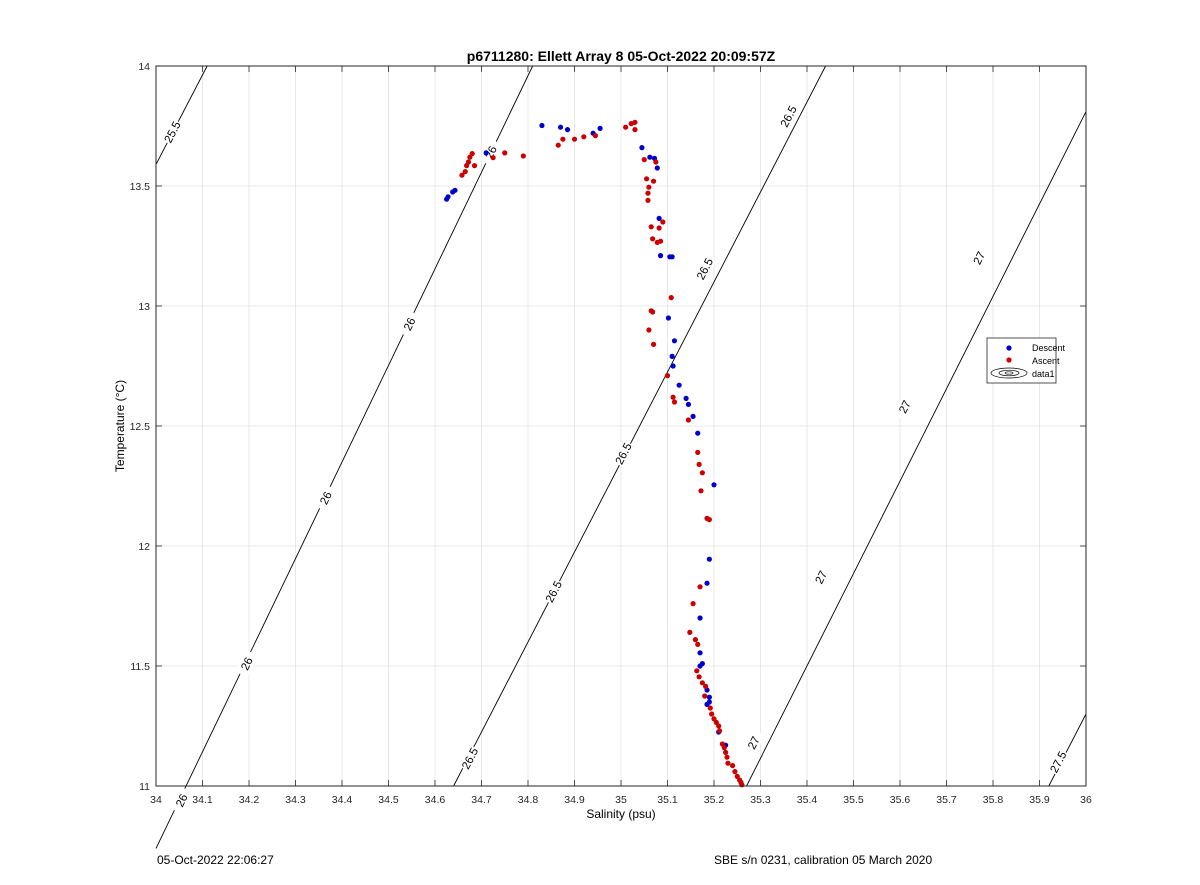 Image resolution: width=1200 pixels, height=885 pixels. What do you see at coordinates (144, 67) in the screenshot?
I see `y-tick-label: 14` at bounding box center [144, 67].